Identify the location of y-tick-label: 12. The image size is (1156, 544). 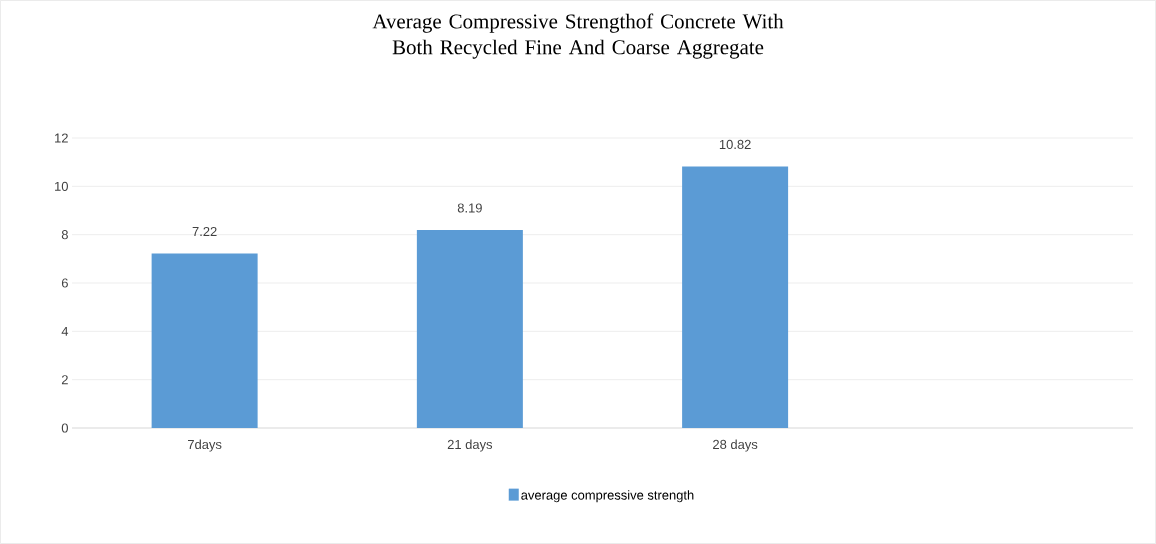
(61, 138).